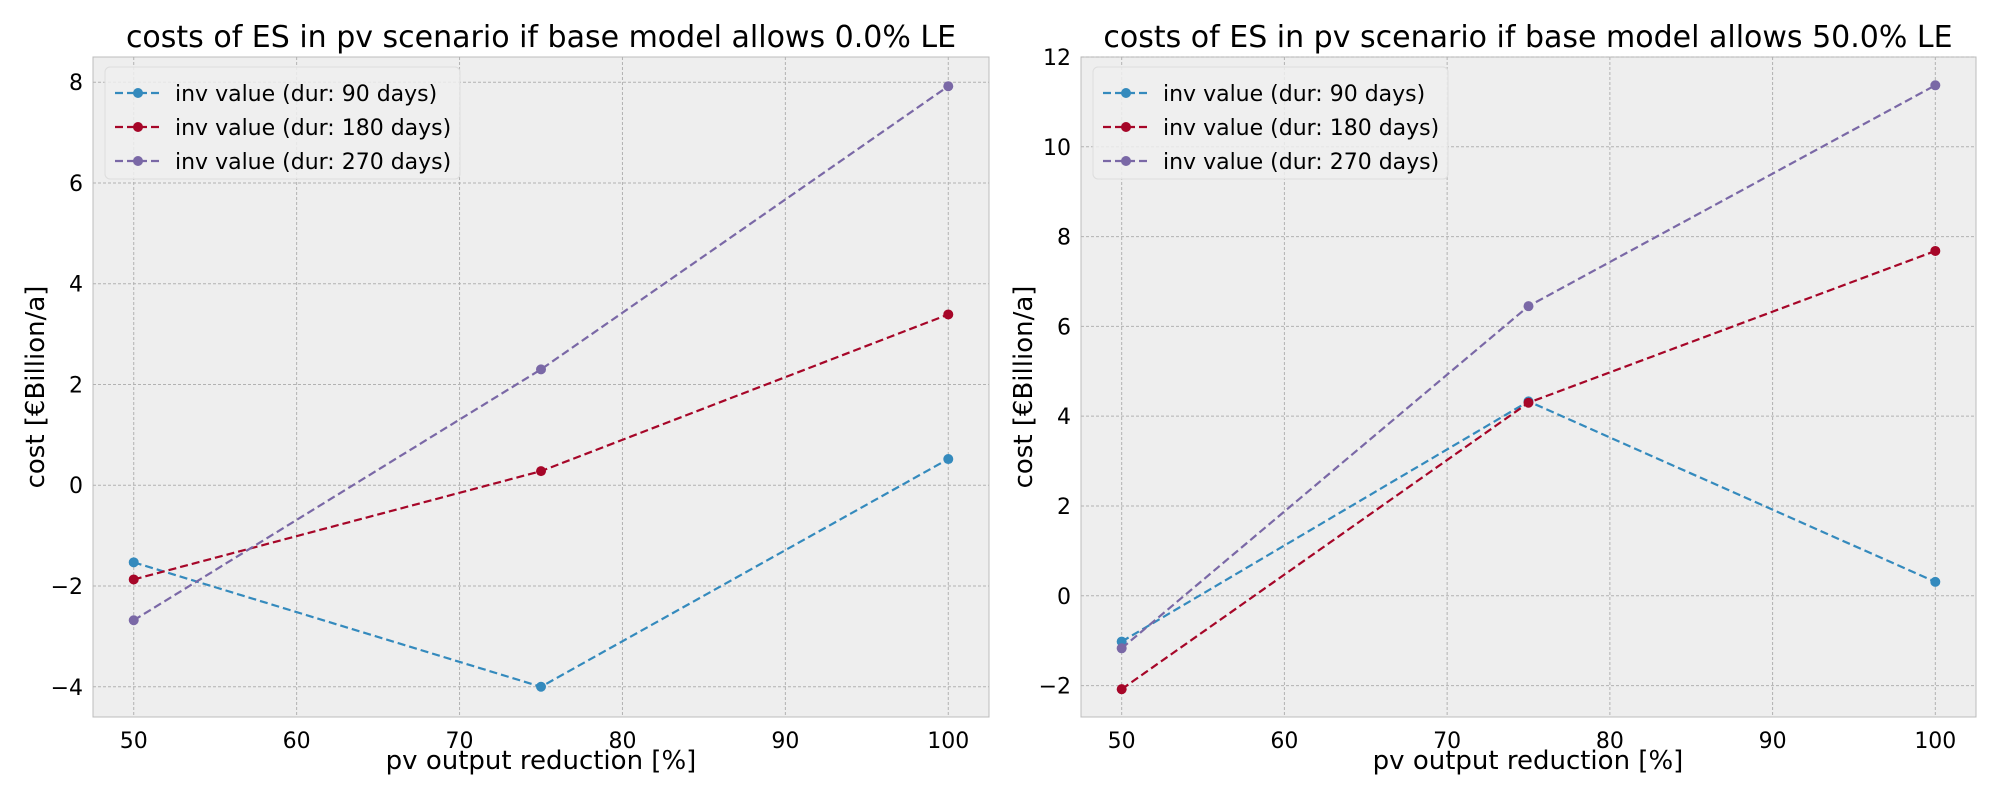  Describe the element at coordinates (1057, 148) in the screenshot. I see `y-tick-label: 10` at that location.